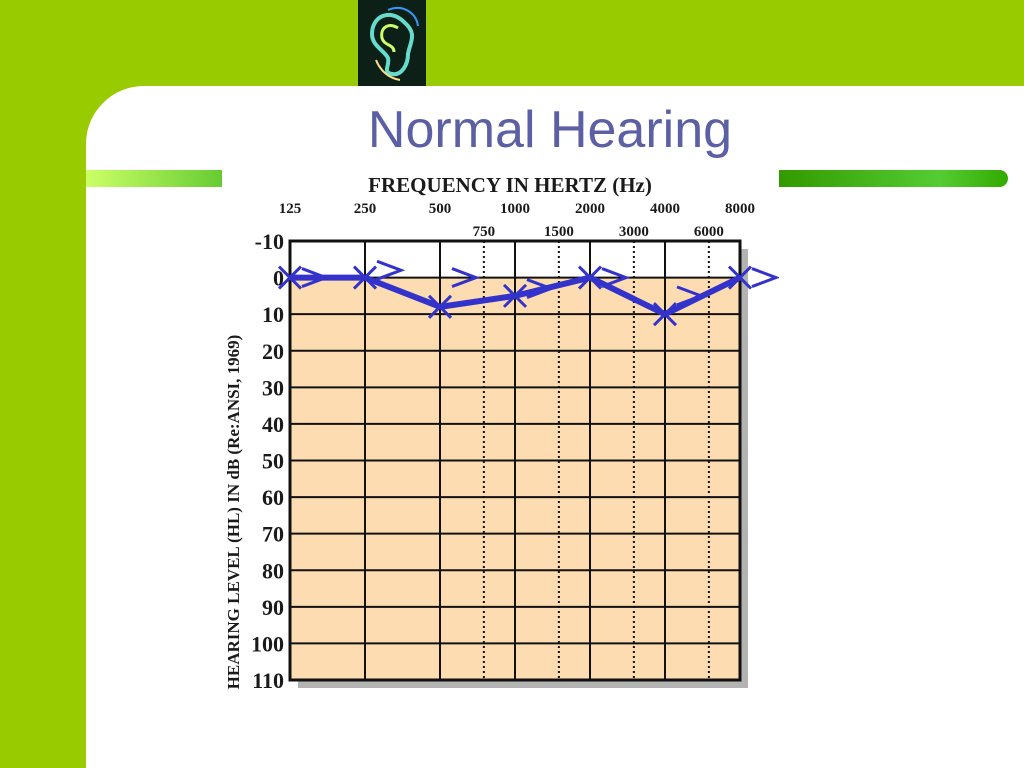  I want to click on x-tick-label-secondary: 750, so click(484, 232).